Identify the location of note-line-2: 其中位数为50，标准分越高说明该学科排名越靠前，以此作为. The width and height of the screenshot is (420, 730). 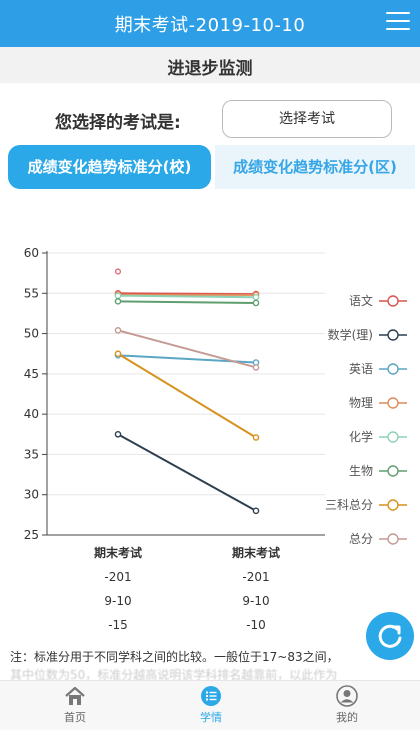
(174, 674).